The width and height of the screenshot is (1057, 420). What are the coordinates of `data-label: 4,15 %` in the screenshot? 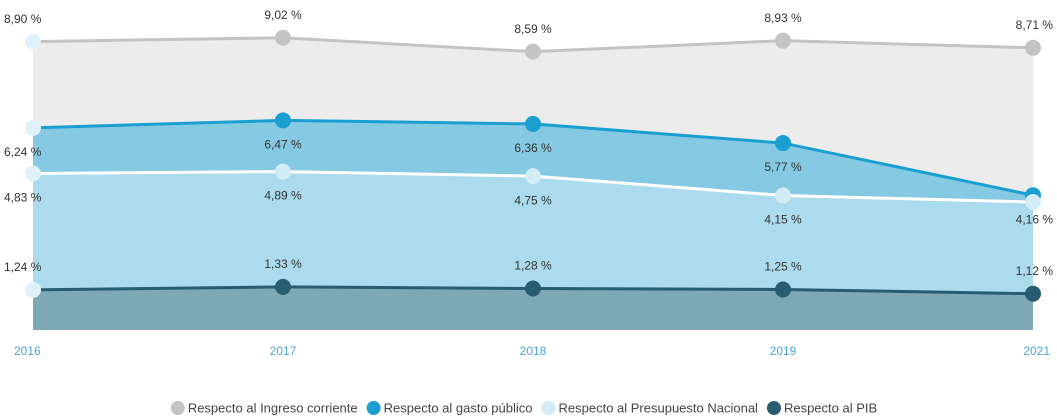 It's located at (783, 220).